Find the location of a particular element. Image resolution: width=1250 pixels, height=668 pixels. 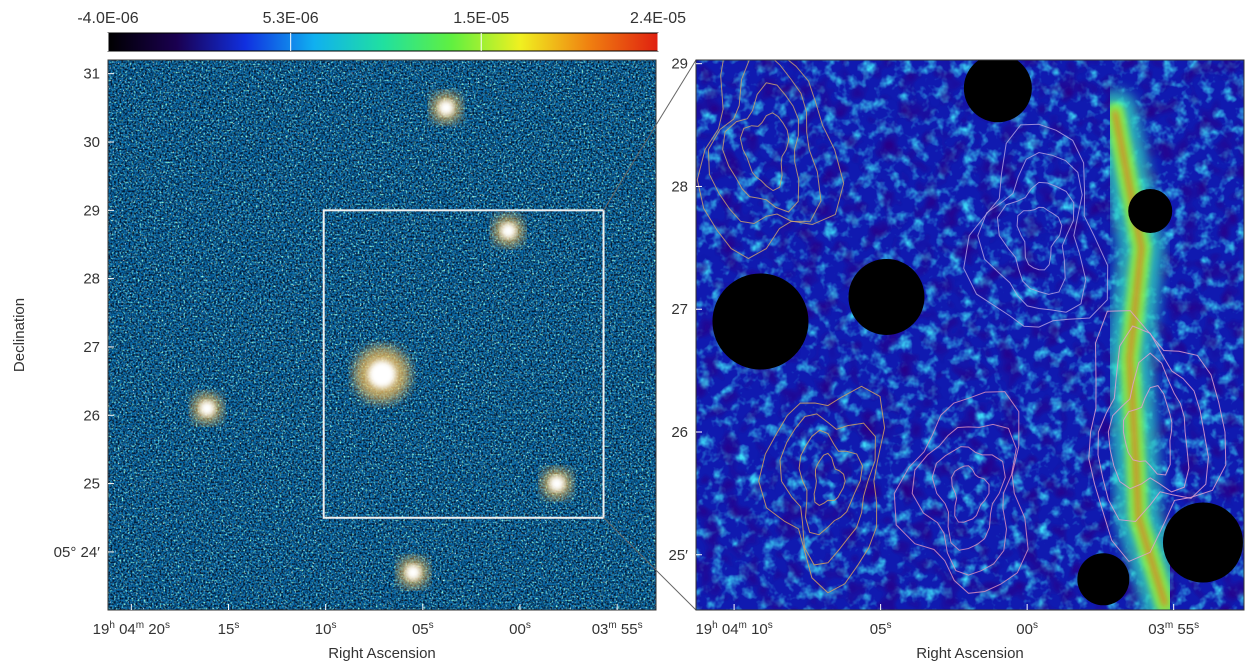

right-y-ticks: 29 28 27 26 25′ is located at coordinates (685, 310).